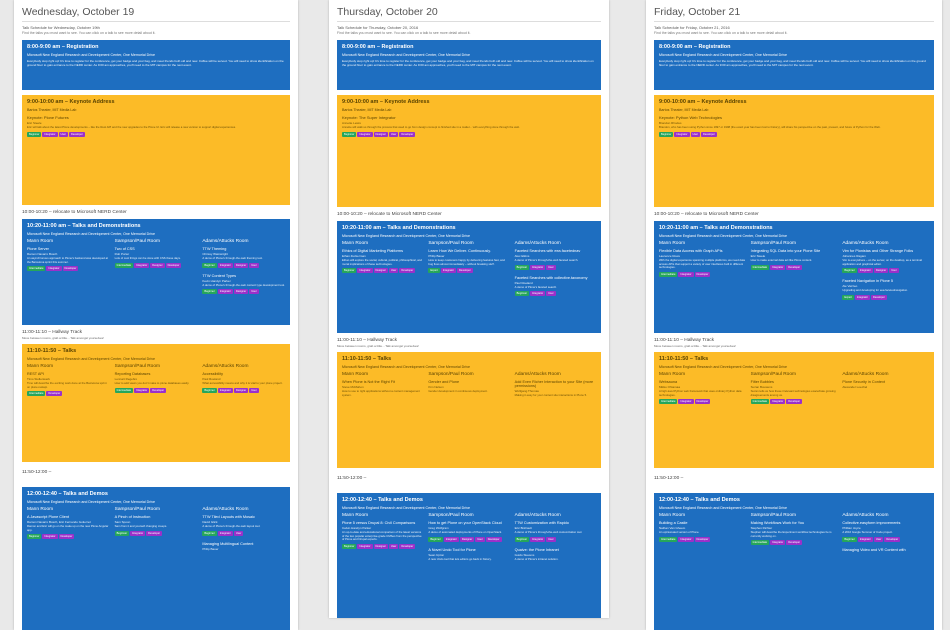 The width and height of the screenshot is (950, 630). I want to click on talk-title-link: Building a Castle, so click(673, 523).